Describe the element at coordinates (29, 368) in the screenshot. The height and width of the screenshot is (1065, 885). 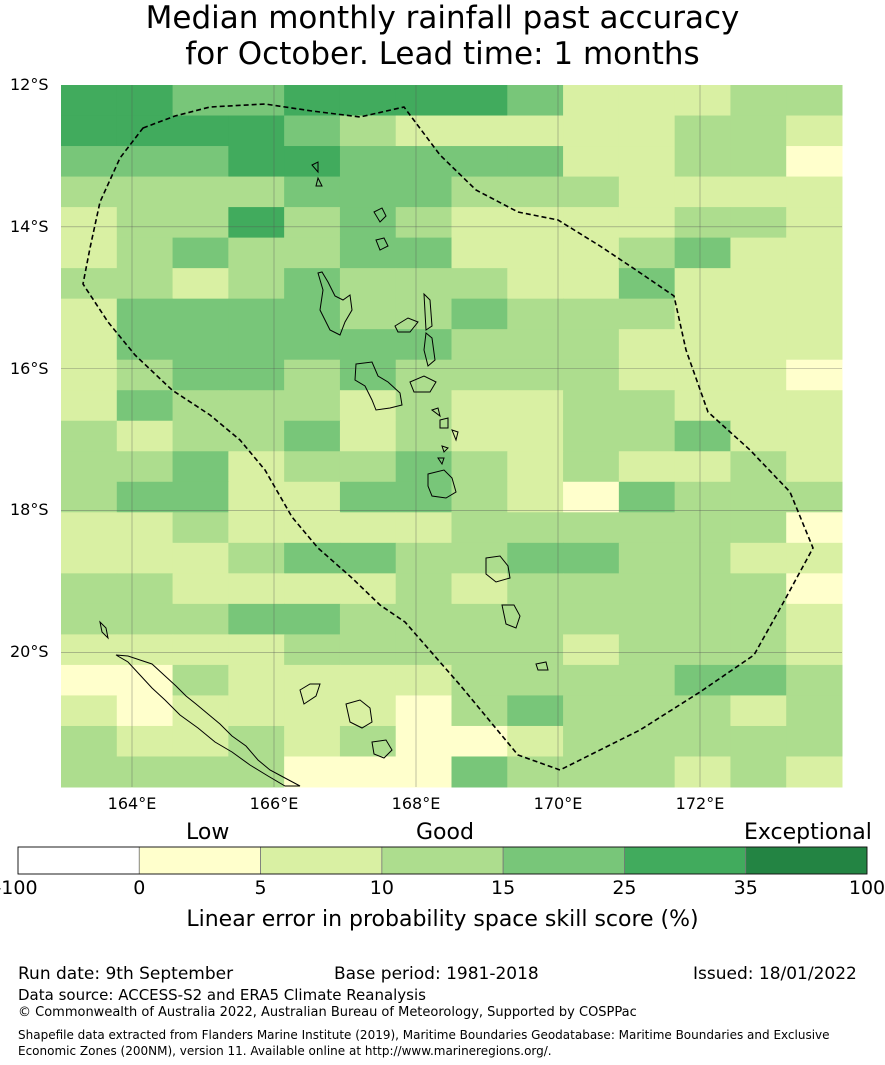
I see `latitude-label: 16°S` at that location.